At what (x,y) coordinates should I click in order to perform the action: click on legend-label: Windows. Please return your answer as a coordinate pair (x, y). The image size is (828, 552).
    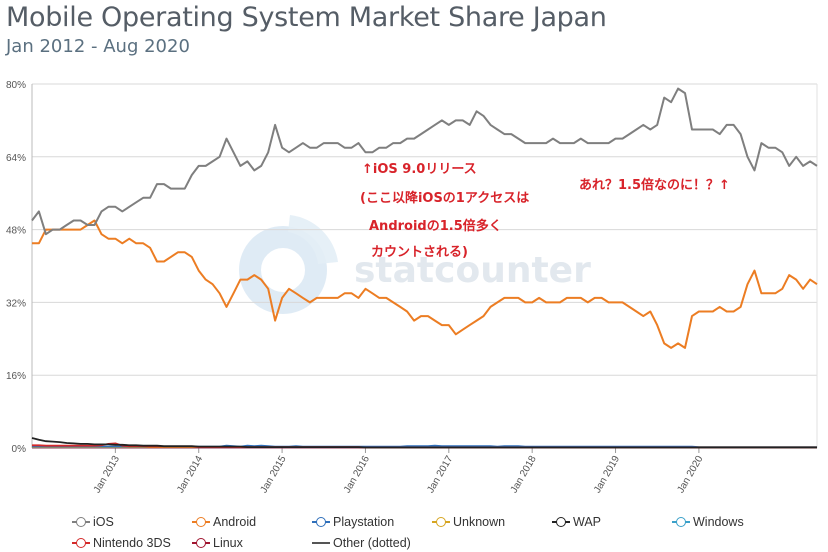
    Looking at the image, I should click on (718, 522).